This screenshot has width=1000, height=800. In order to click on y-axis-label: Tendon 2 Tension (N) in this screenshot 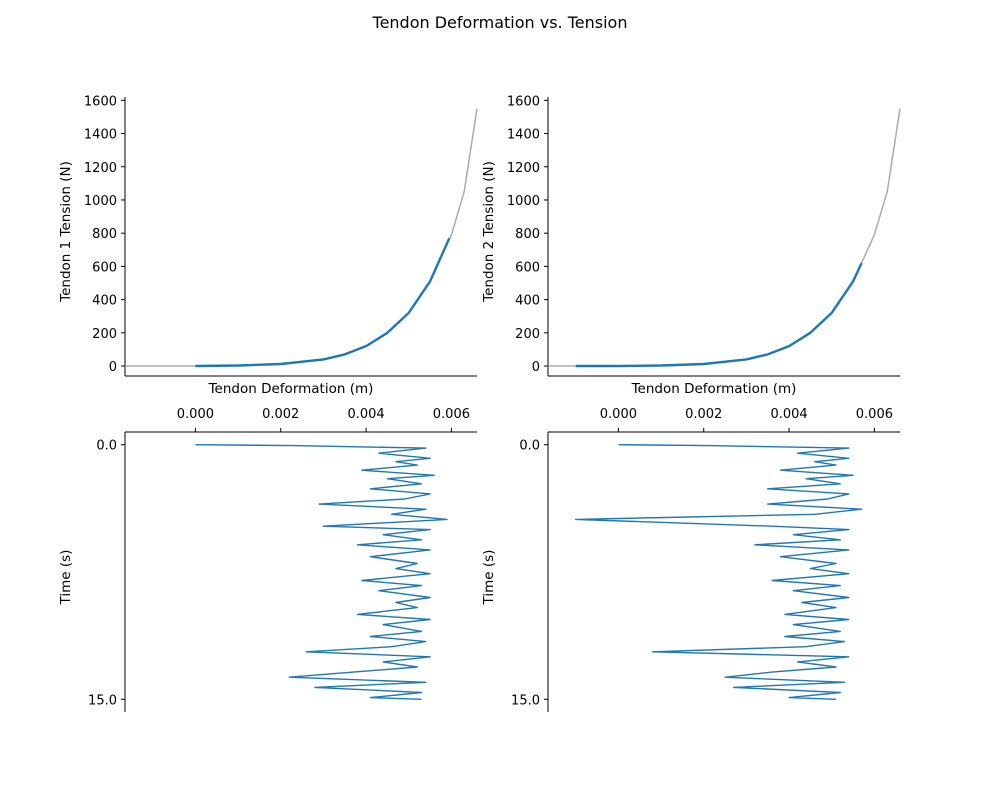, I will do `click(489, 232)`.